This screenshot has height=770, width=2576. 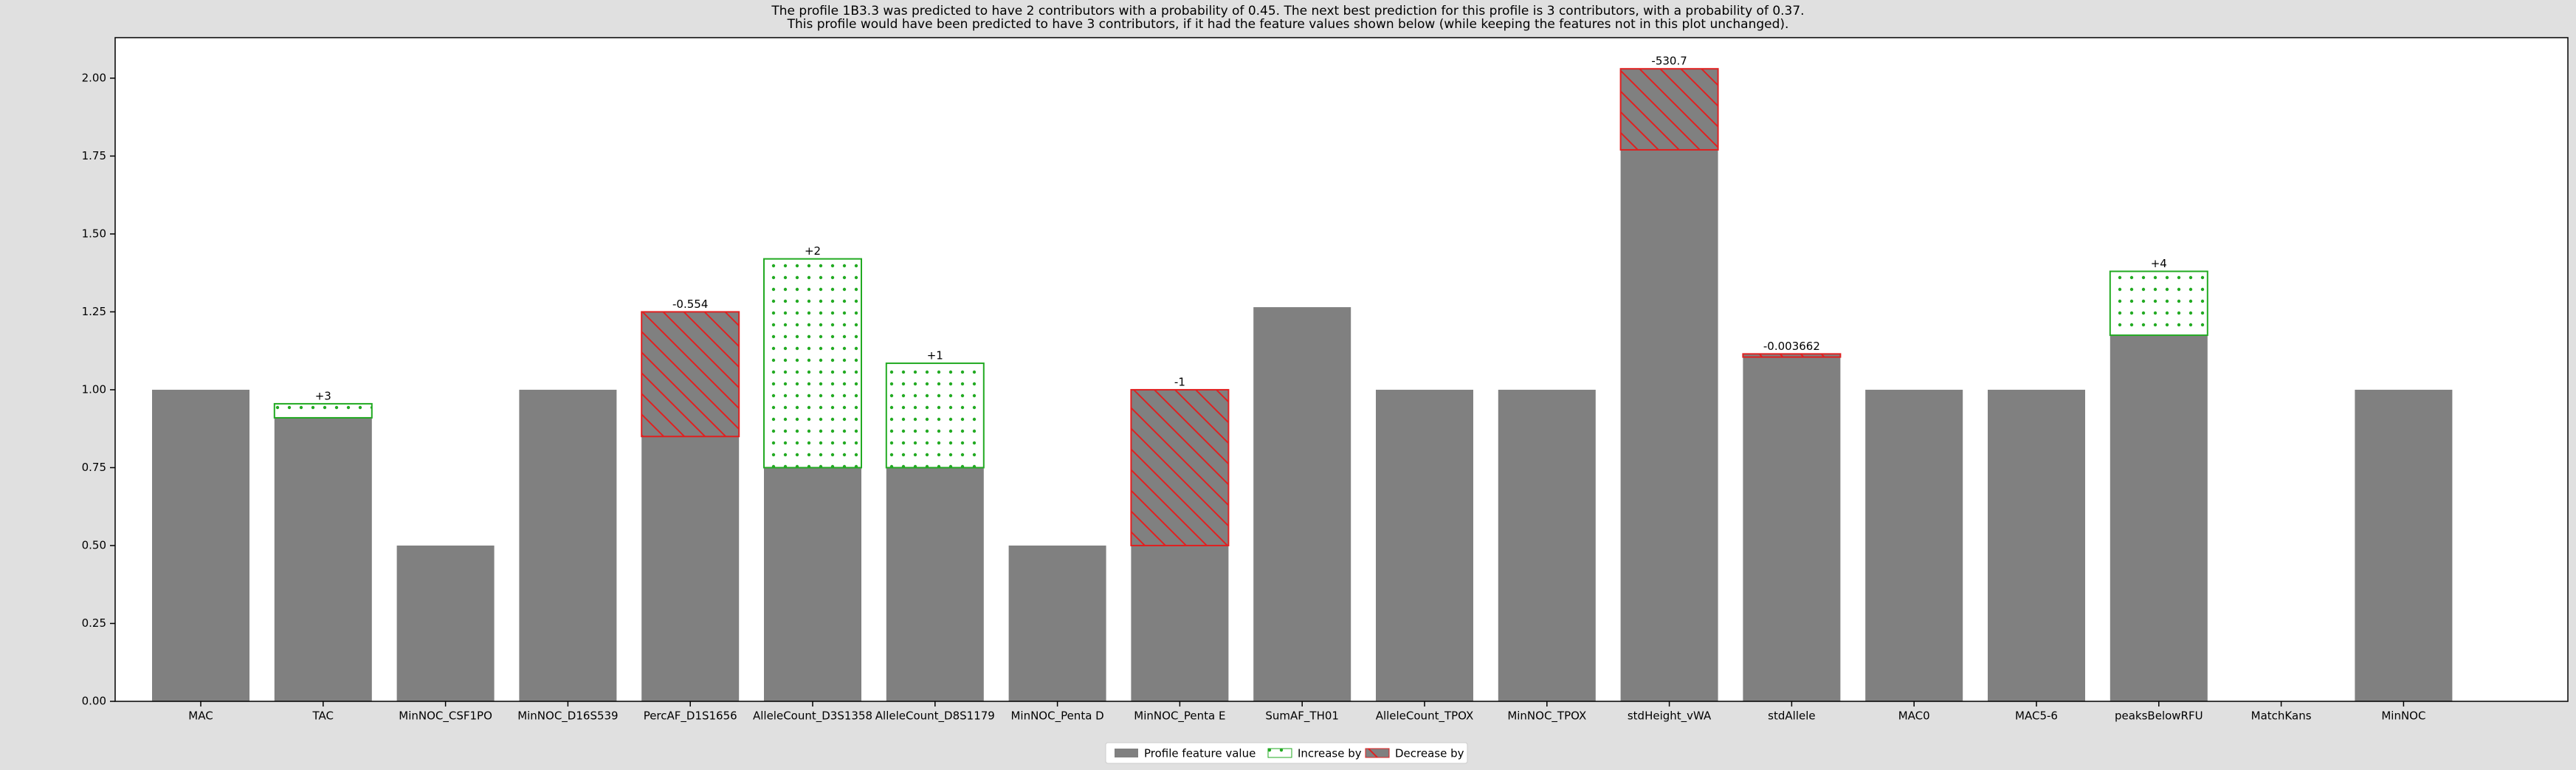 What do you see at coordinates (1180, 381) in the screenshot?
I see `bar-annotation: -1` at bounding box center [1180, 381].